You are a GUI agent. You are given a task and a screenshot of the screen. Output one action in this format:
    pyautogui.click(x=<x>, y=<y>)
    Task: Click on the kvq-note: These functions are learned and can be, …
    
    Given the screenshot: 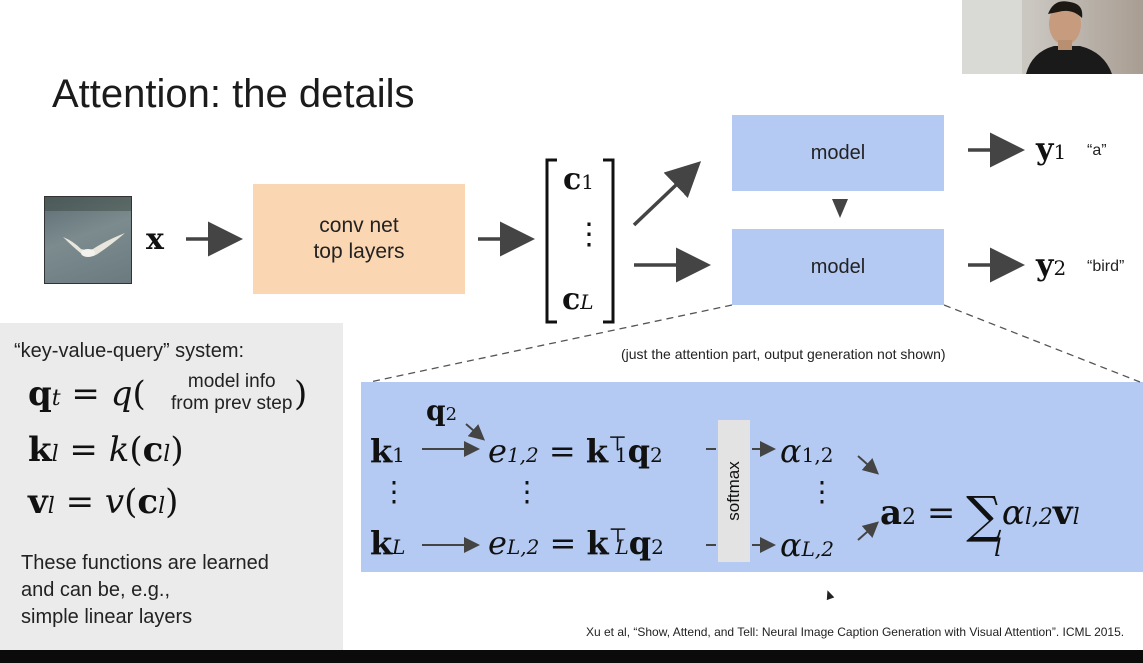 What is the action you would take?
    pyautogui.click(x=145, y=590)
    